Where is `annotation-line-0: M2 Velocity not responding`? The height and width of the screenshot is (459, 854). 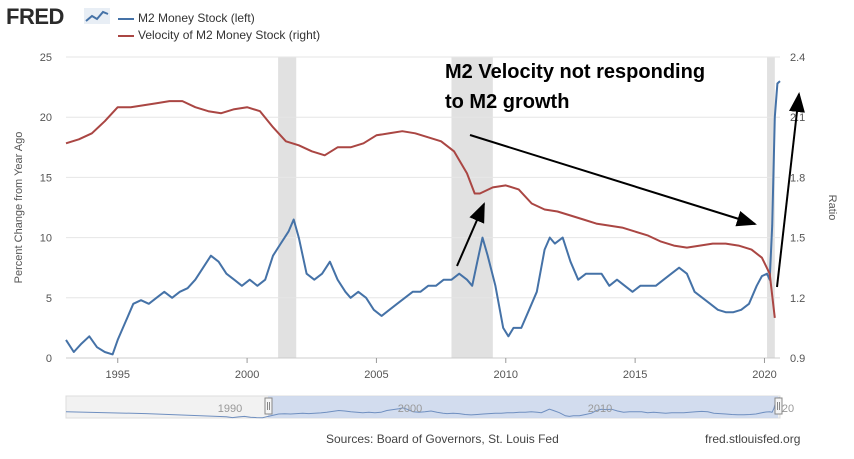 annotation-line-0: M2 Velocity not responding is located at coordinates (575, 72).